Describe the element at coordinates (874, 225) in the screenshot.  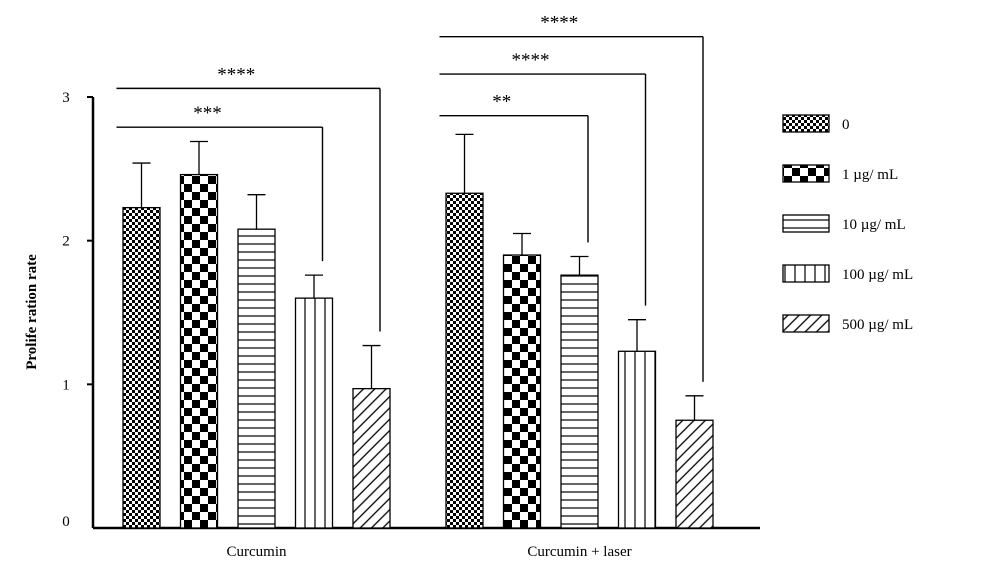
I see `legend-label: 10 µg/ mL` at that location.